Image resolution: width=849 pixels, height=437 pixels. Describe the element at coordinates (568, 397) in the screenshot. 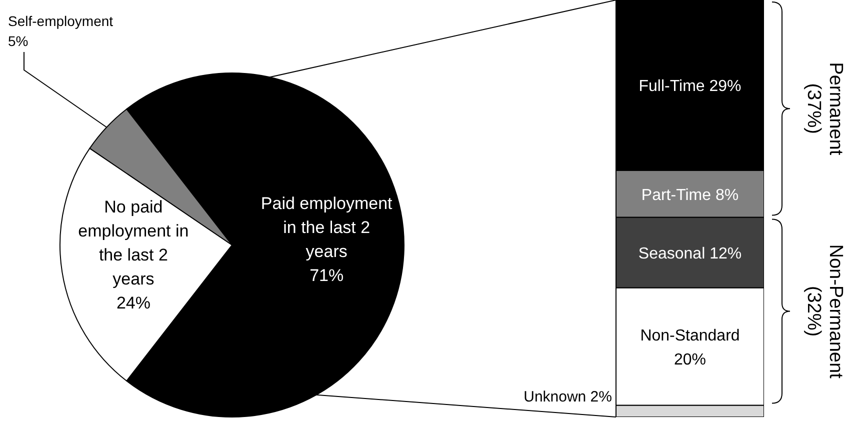

I see `text: Unknown 2%` at that location.